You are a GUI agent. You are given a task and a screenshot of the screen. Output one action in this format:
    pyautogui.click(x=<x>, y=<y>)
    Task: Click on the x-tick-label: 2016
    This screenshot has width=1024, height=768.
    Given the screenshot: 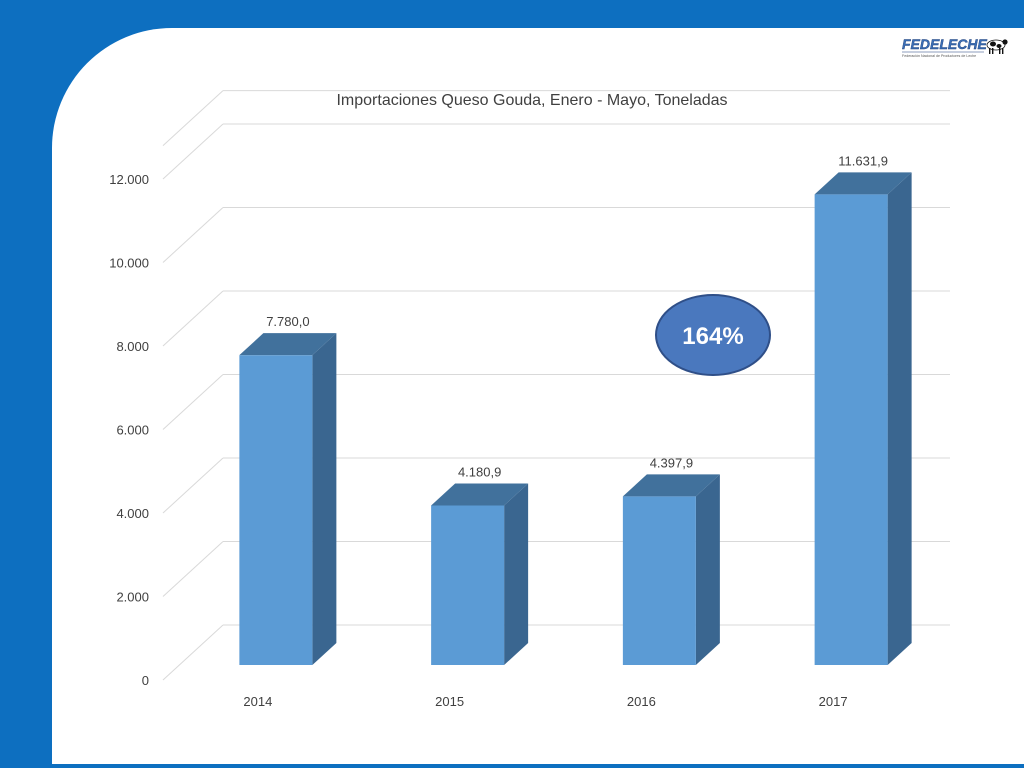 What is the action you would take?
    pyautogui.click(x=641, y=701)
    